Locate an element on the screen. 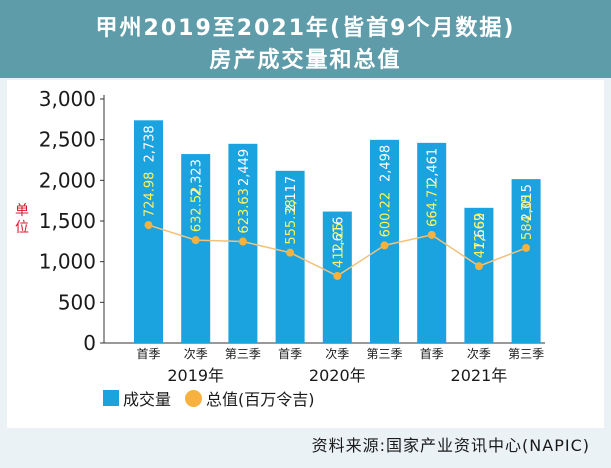 The image size is (611, 468). chart-subtitle: 房产成交量和总值 is located at coordinates (305, 60).